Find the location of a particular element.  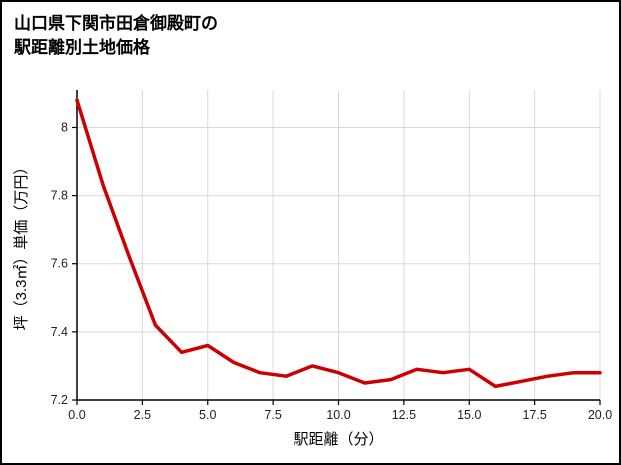

svg-text: 17.5 is located at coordinates (534, 415).